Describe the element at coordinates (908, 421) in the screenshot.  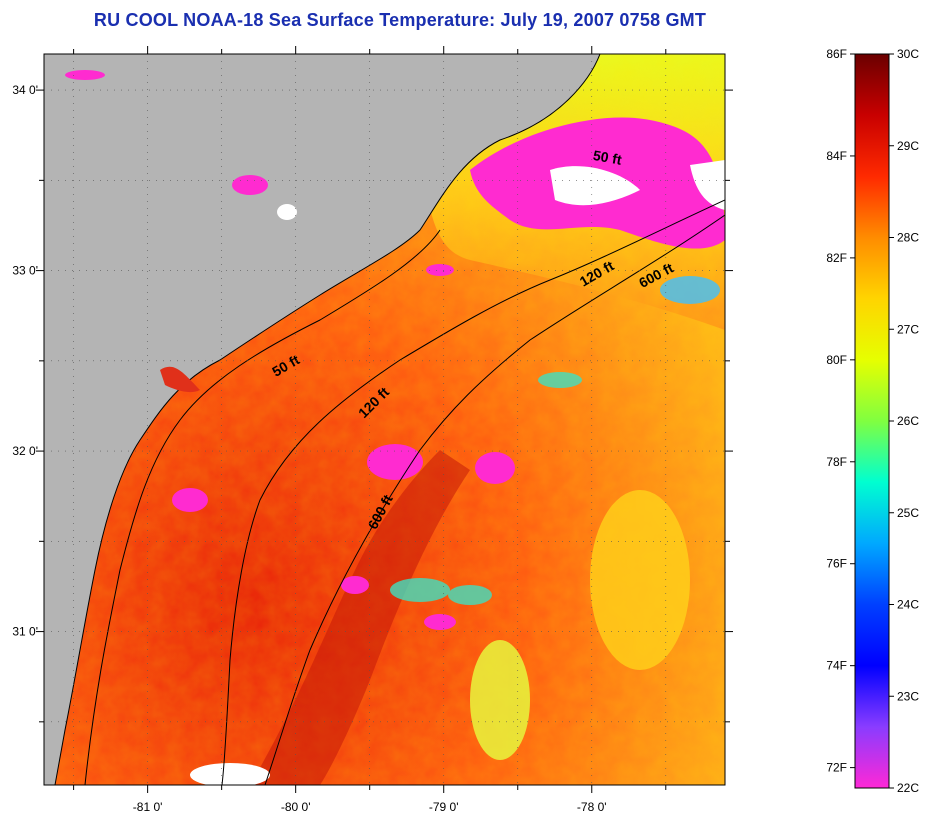
I see `celsius-label: 26C` at that location.